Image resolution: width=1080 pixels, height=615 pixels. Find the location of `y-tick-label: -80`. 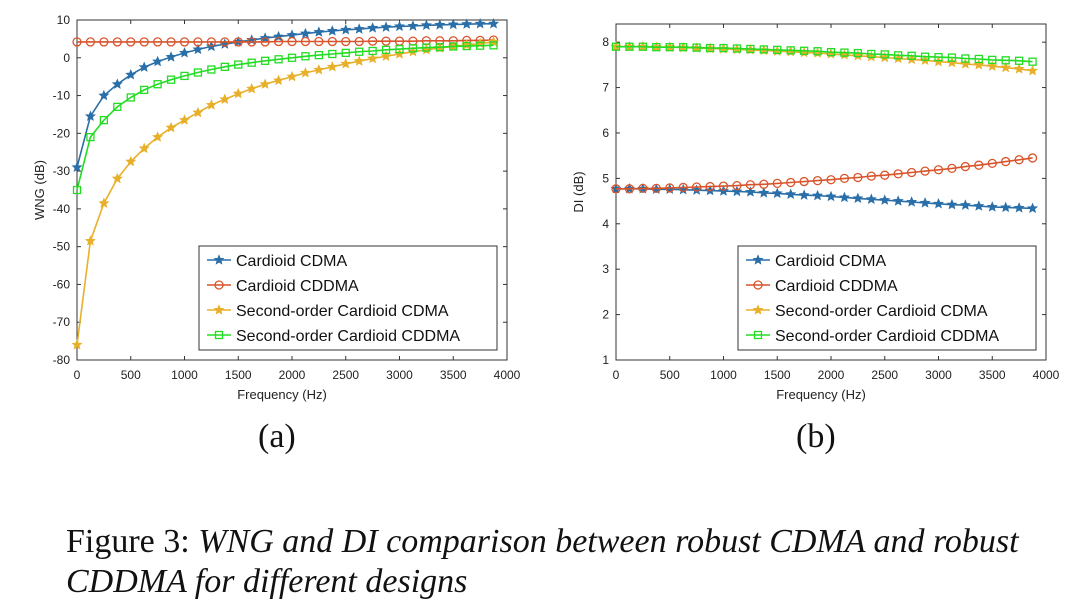

y-tick-label: -80 is located at coordinates (62, 360).